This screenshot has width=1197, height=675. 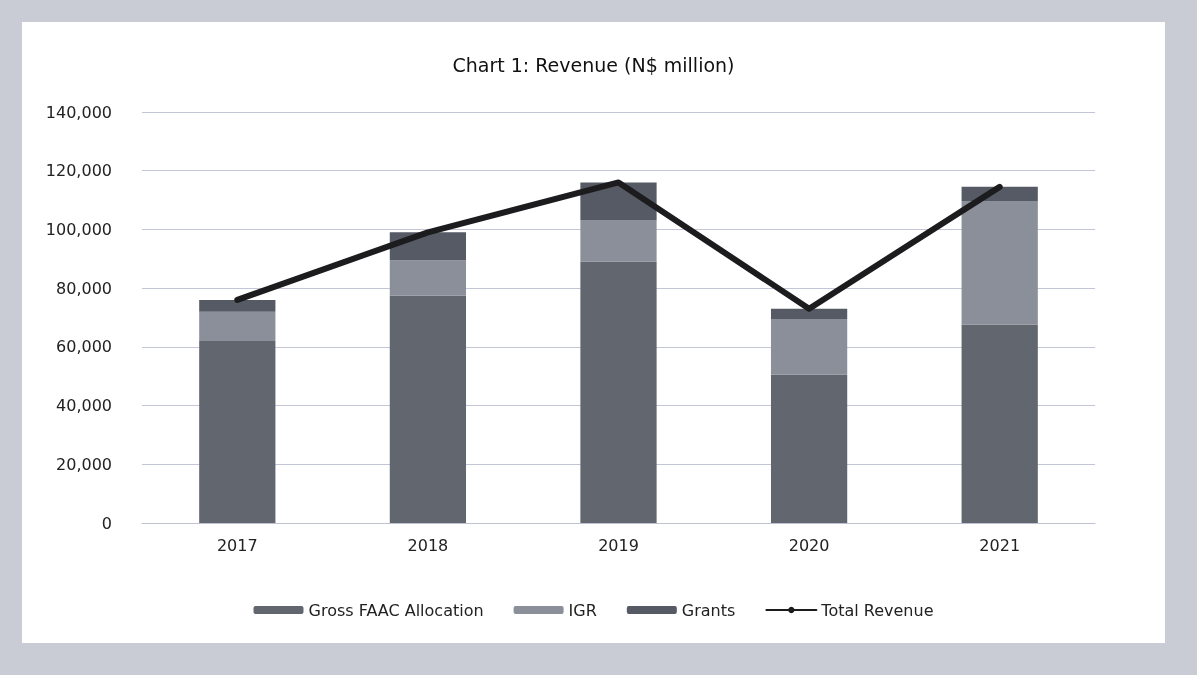 I want to click on x-tick-label: 2019, so click(x=618, y=545).